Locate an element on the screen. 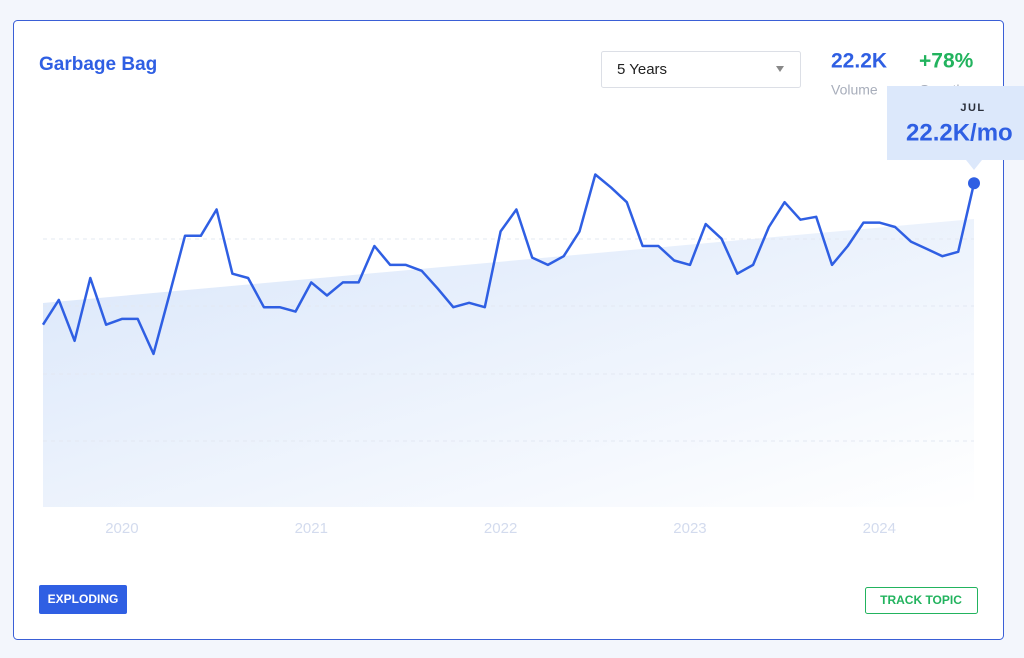 The width and height of the screenshot is (1024, 658). tooltip-box is located at coordinates (955, 123).